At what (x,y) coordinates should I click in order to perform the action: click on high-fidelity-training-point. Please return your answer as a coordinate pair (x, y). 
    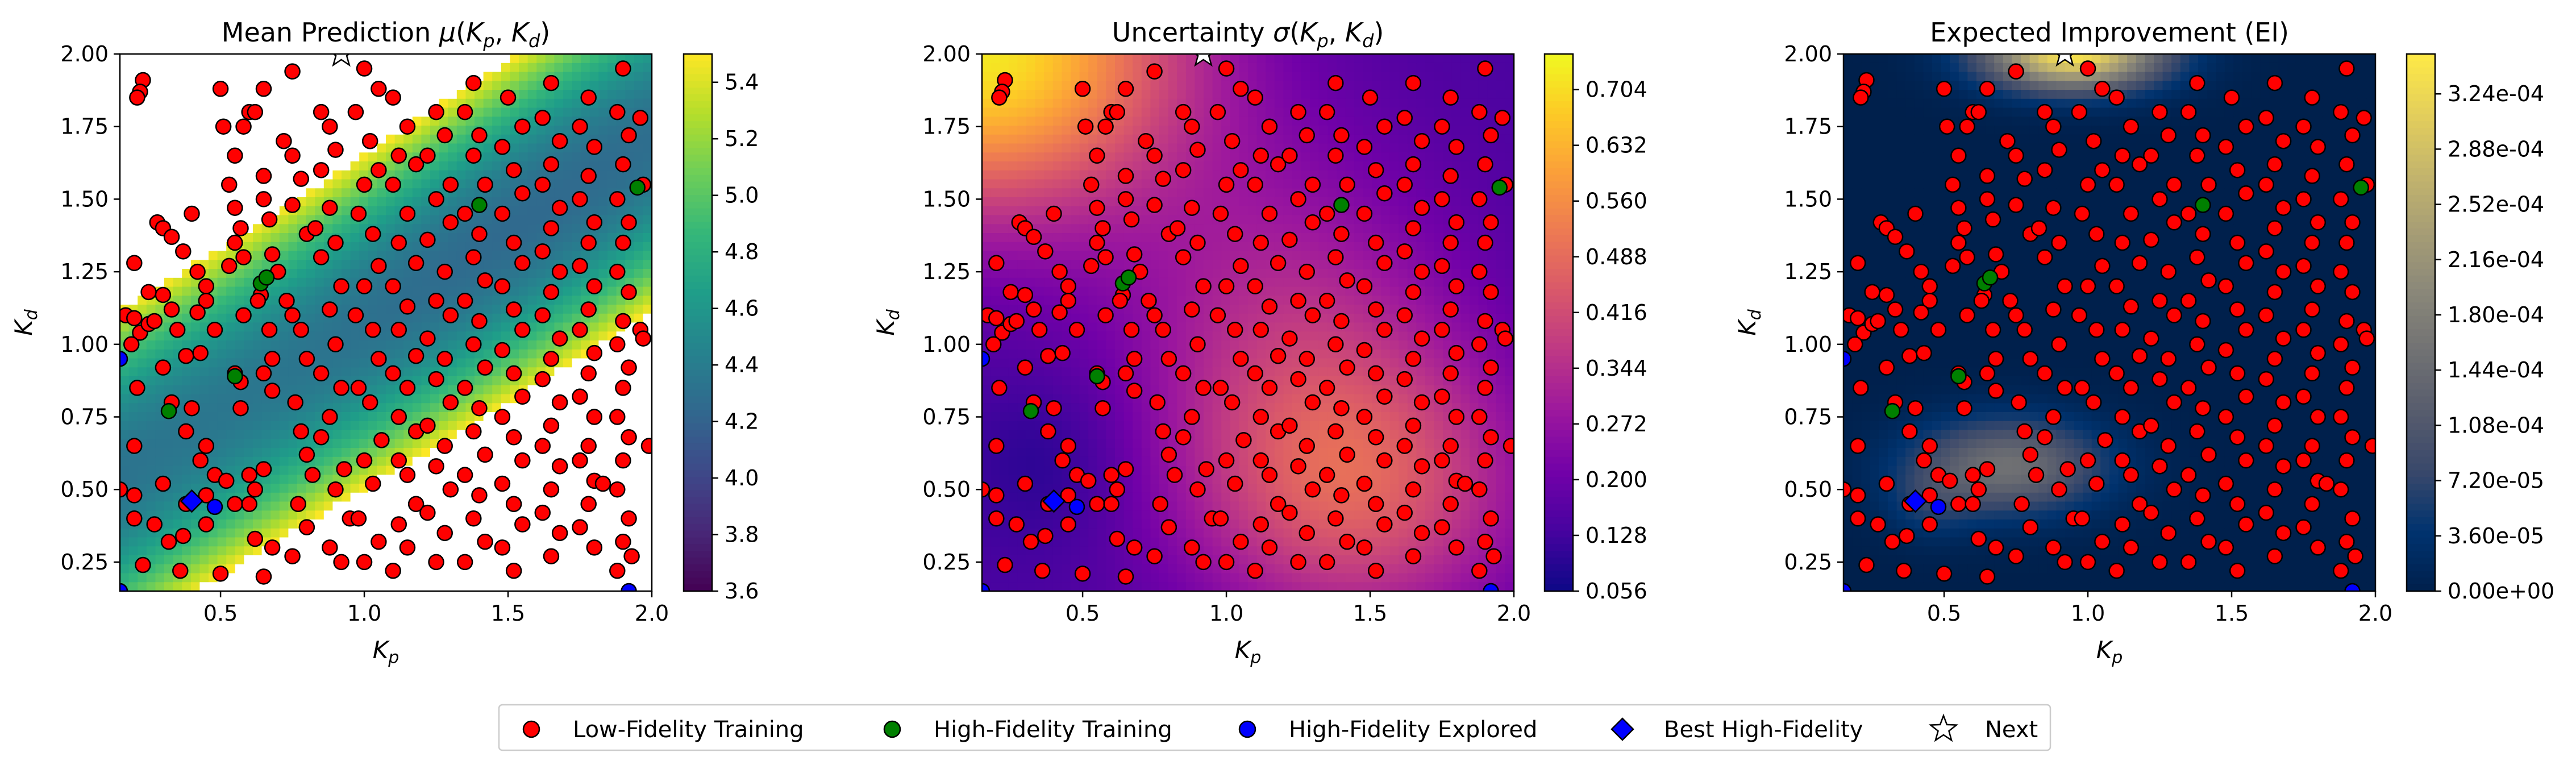
    Looking at the image, I should click on (479, 205).